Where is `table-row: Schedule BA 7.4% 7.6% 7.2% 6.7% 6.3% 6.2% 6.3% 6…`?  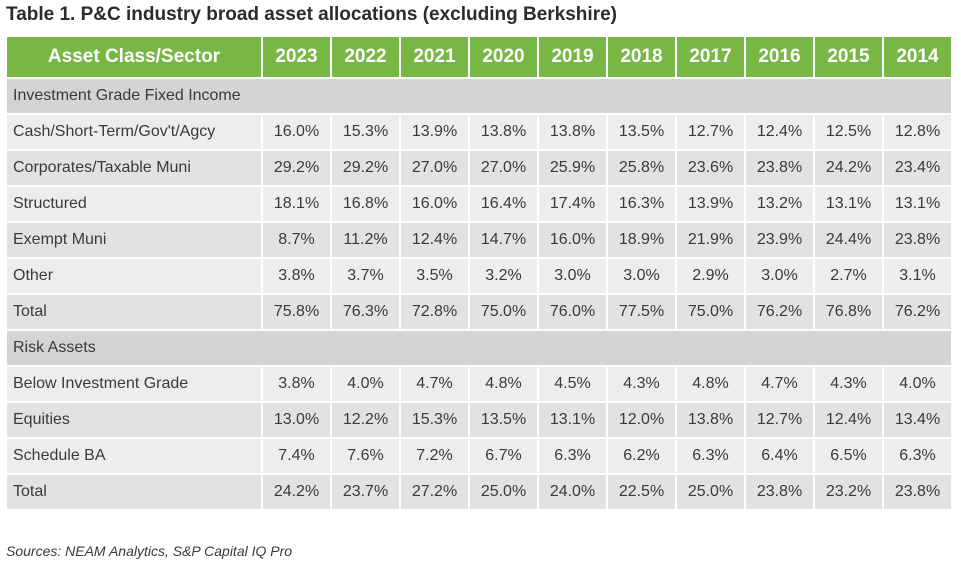
table-row: Schedule BA 7.4% 7.6% 7.2% 6.7% 6.3% 6.2% 6.3% 6… is located at coordinates (479, 456).